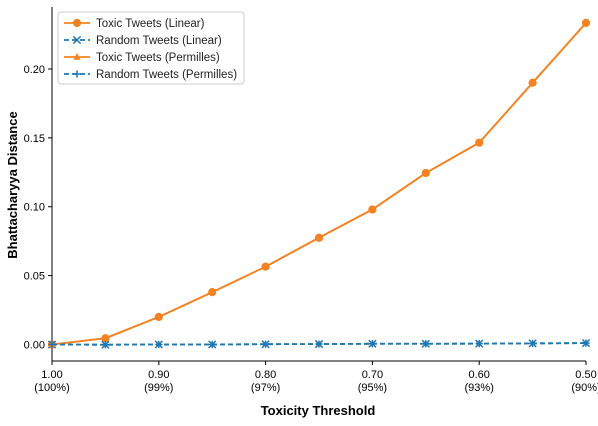 This screenshot has height=426, width=598. I want to click on legend-entry: Toxic Tweets (Linear), so click(134, 24).